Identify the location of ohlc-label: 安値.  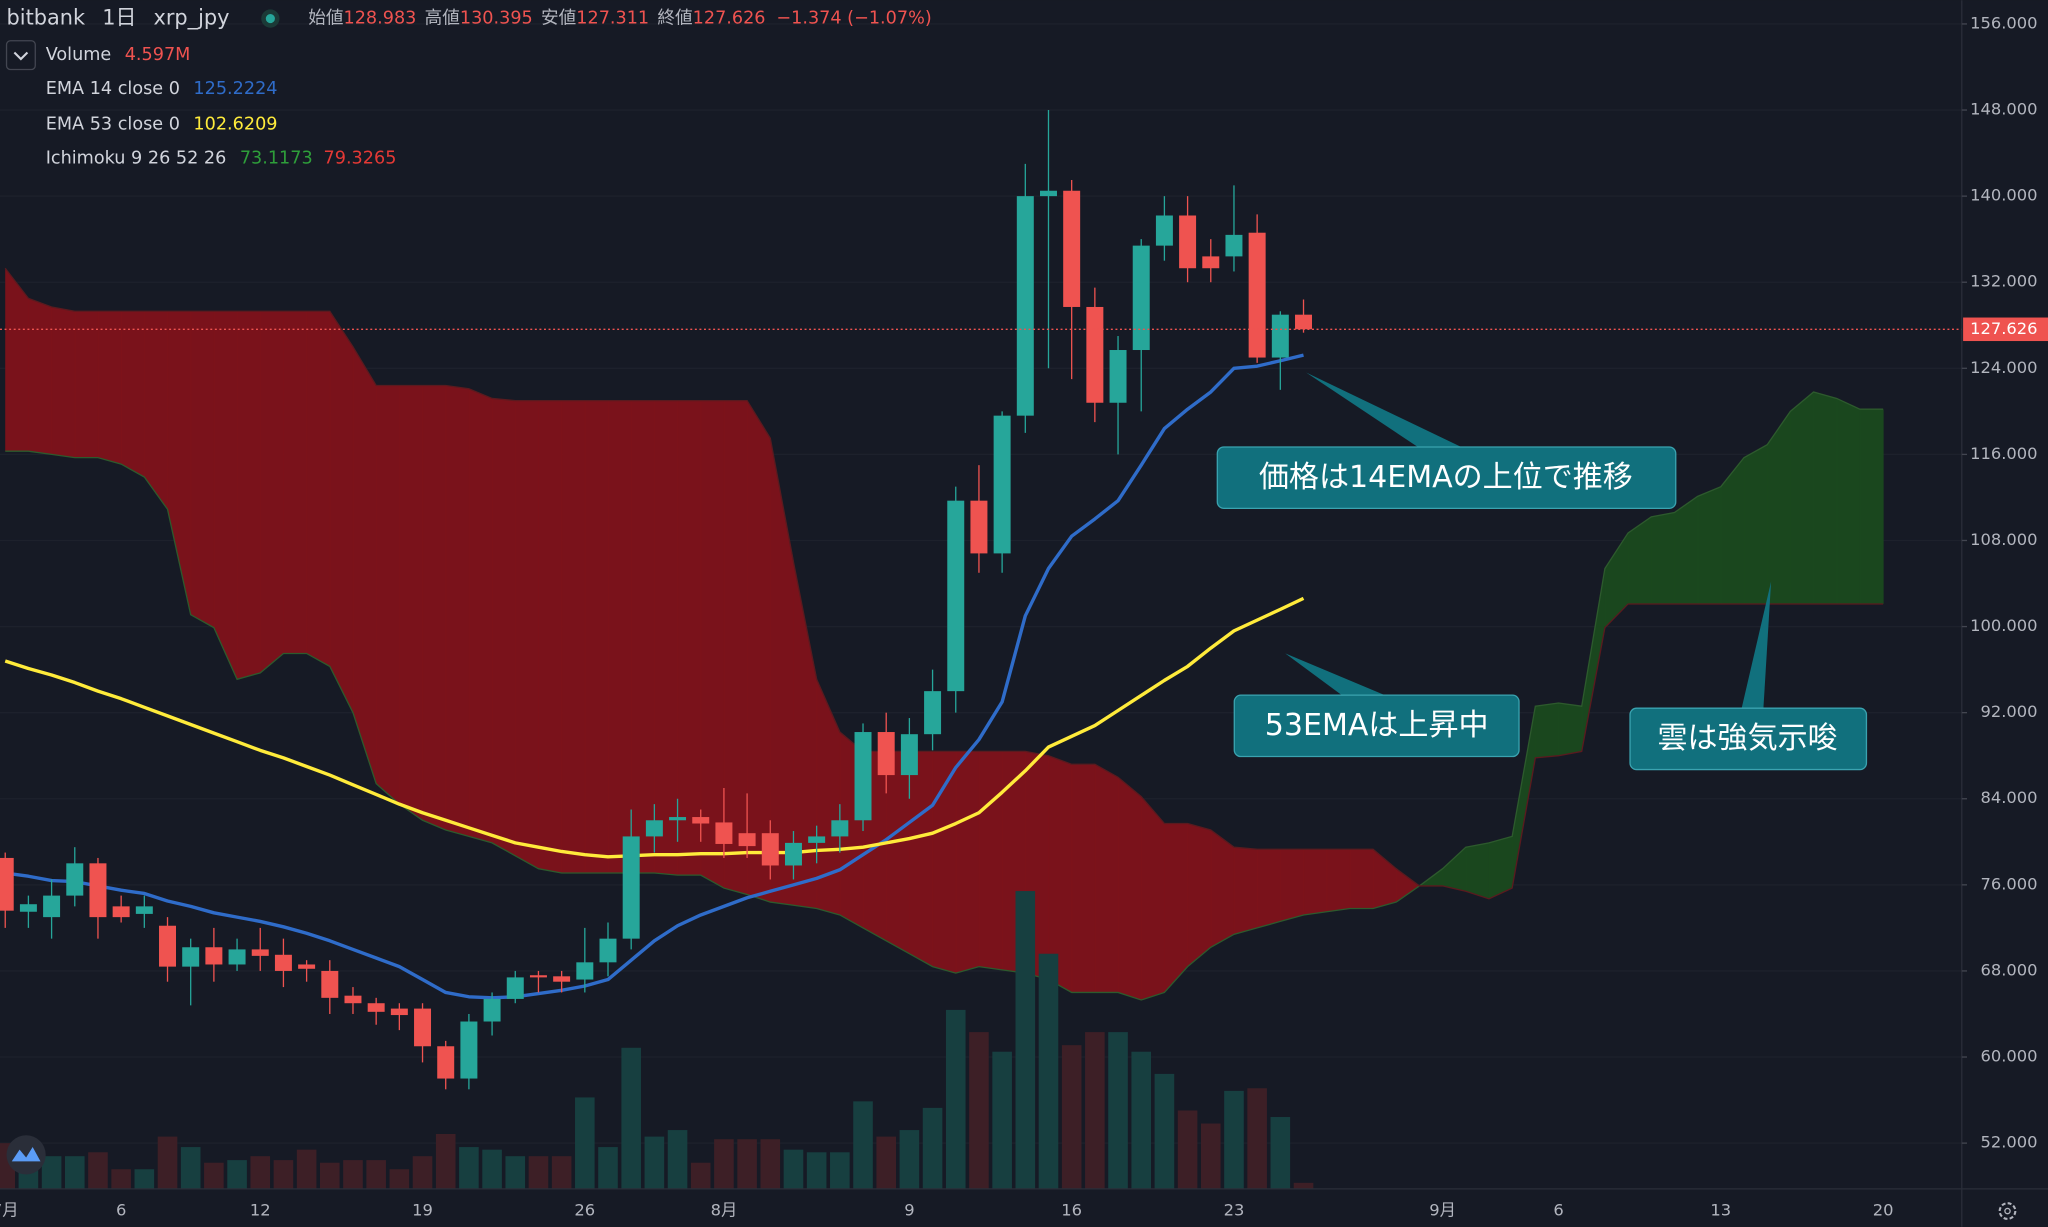
(558, 18).